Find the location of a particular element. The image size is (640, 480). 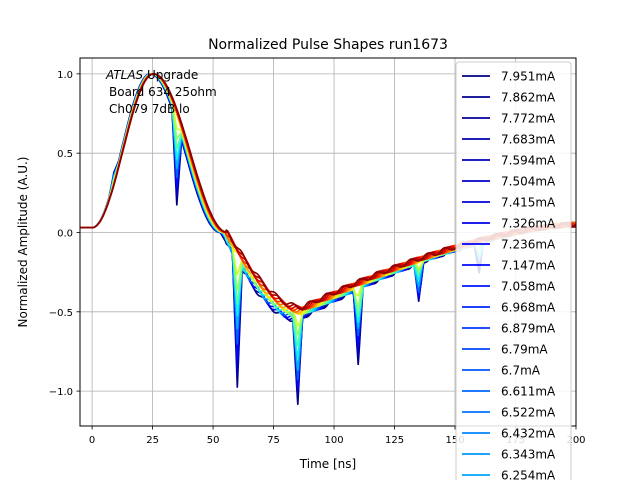

legend-label: 7.594mA is located at coordinates (528, 161).